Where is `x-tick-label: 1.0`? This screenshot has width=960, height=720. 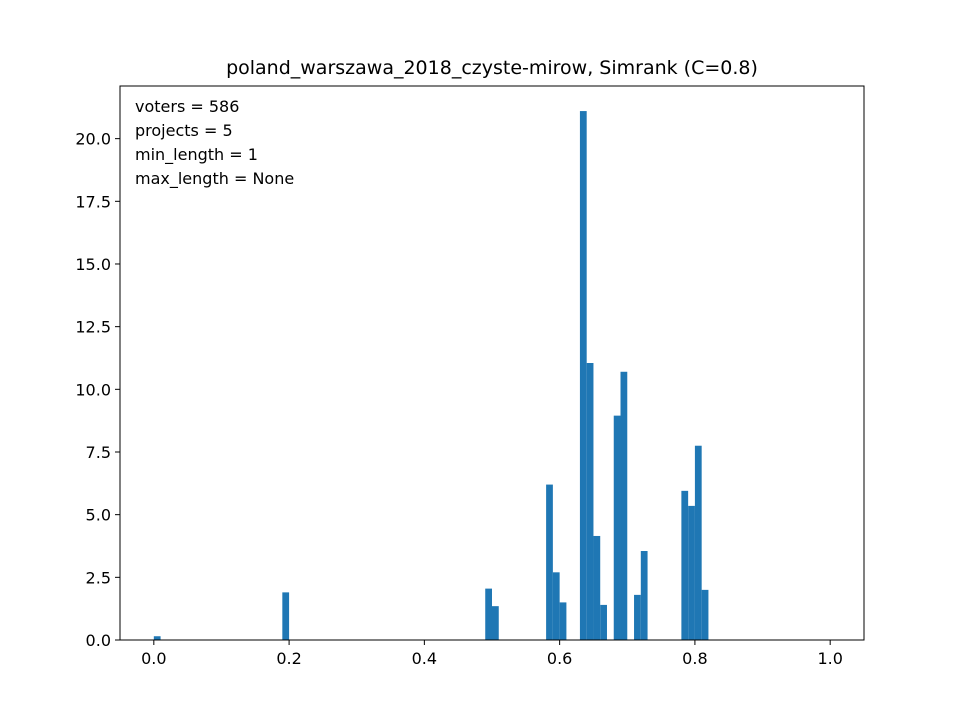
x-tick-label: 1.0 is located at coordinates (829, 658).